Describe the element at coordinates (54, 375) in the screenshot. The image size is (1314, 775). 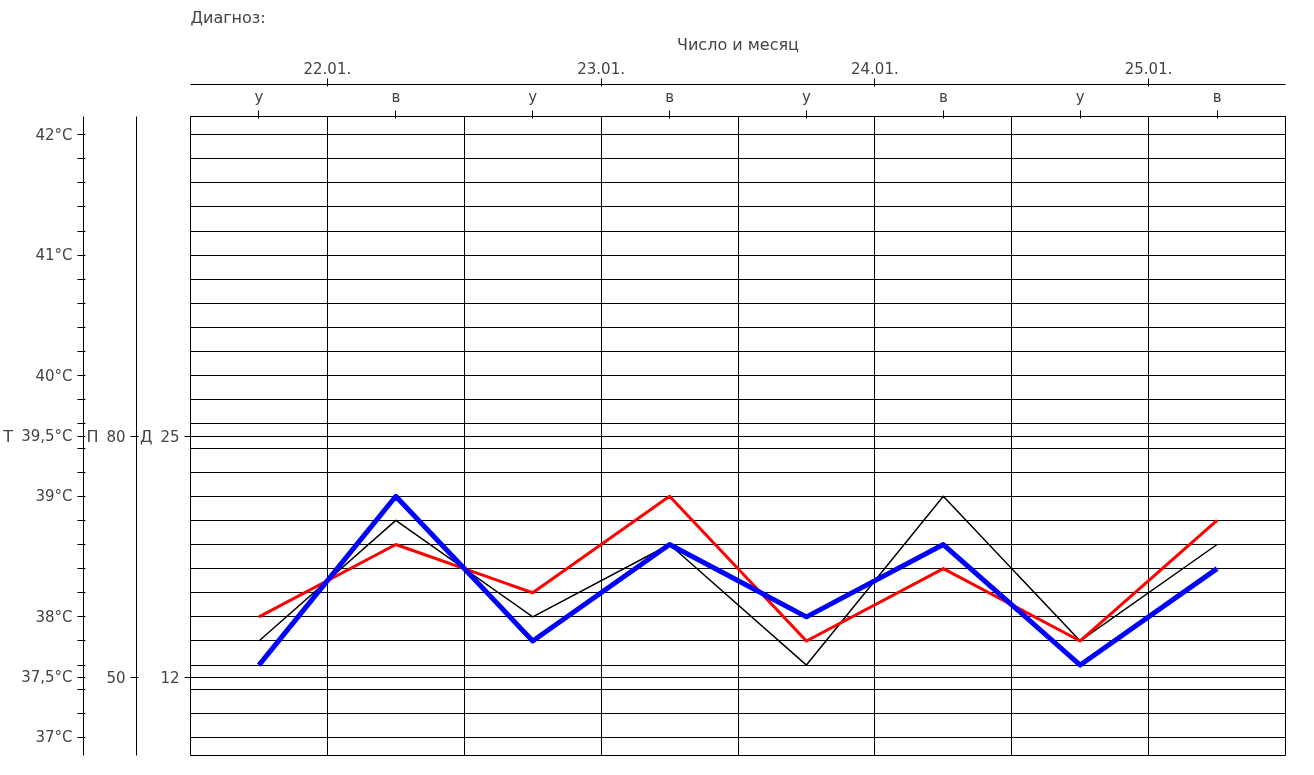
I see `y-tick-label: 40°C` at that location.